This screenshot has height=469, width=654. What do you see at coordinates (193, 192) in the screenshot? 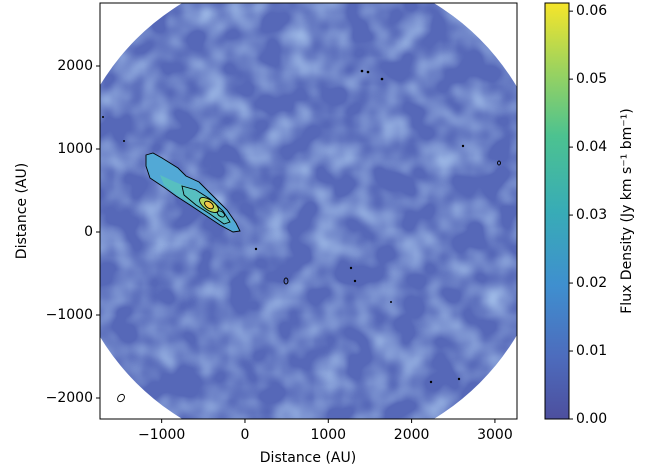
I see `source` at bounding box center [193, 192].